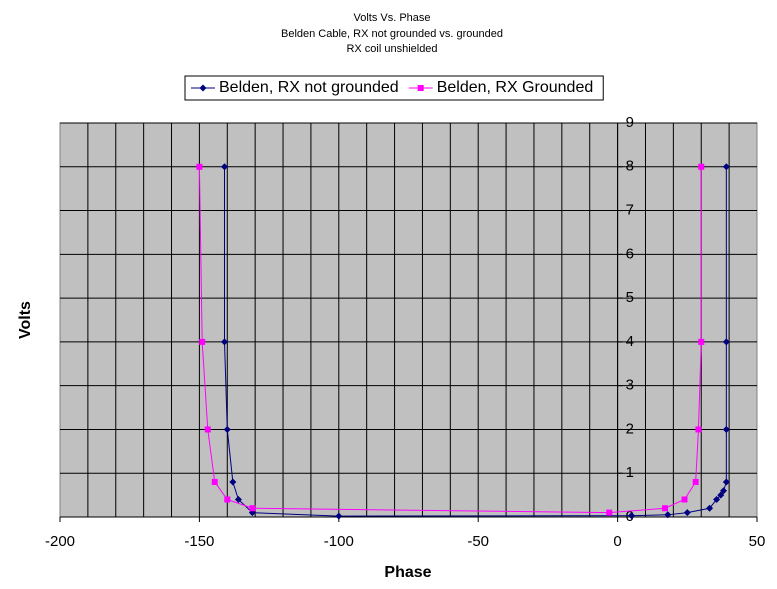 Image resolution: width=777 pixels, height=589 pixels. What do you see at coordinates (630, 428) in the screenshot?
I see `y-tick-label: 2` at bounding box center [630, 428].